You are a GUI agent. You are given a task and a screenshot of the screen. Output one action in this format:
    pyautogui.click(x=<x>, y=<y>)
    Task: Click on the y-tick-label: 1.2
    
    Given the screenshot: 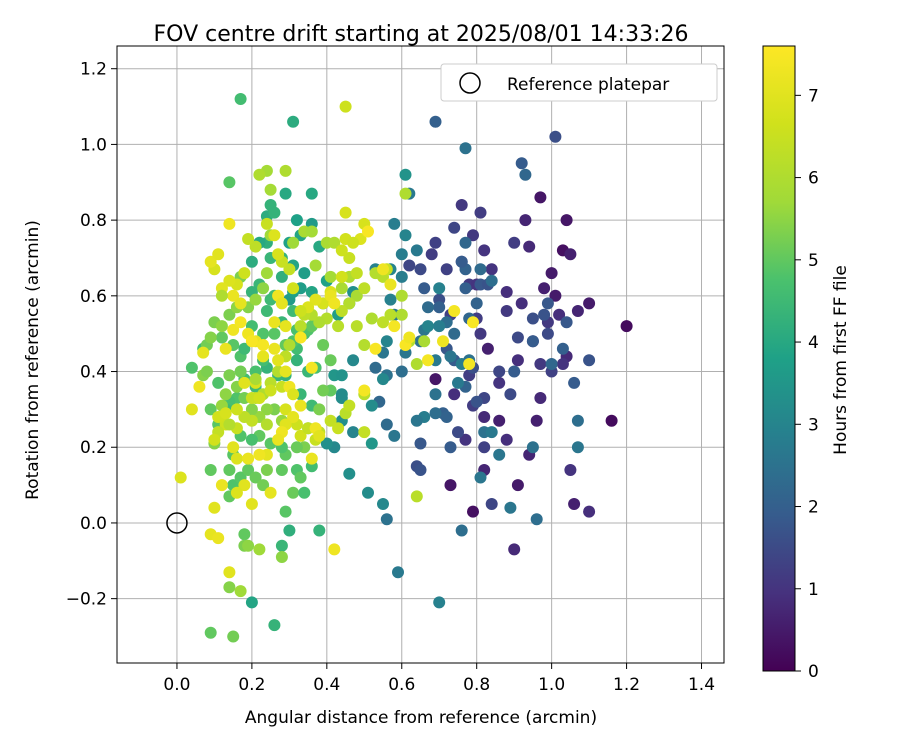 What is the action you would take?
    pyautogui.click(x=93, y=70)
    